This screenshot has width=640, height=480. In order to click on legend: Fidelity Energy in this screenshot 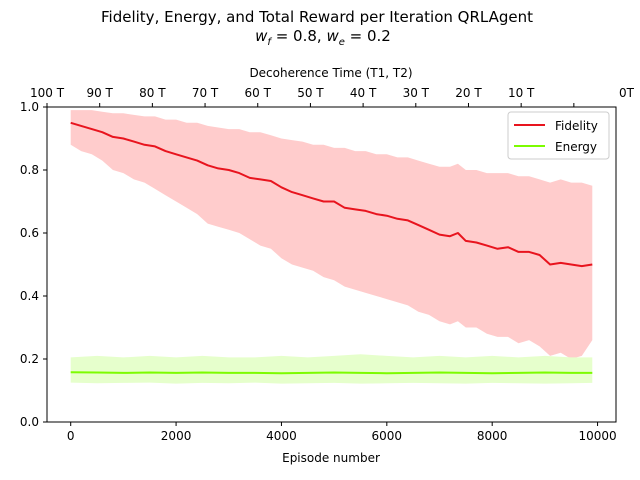, I will do `click(558, 135)`.